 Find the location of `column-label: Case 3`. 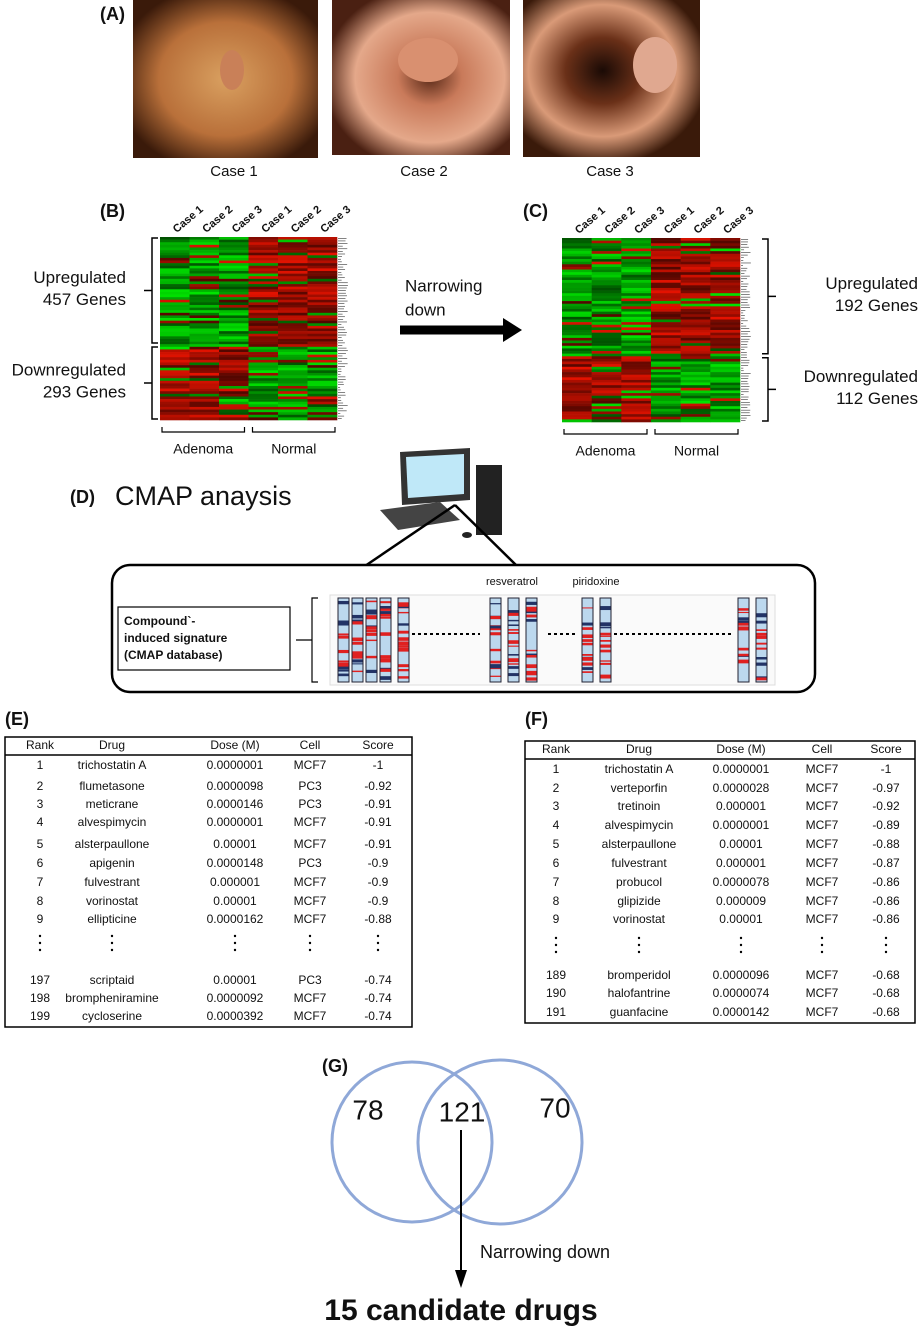

column-label: Case 3 is located at coordinates (335, 220).